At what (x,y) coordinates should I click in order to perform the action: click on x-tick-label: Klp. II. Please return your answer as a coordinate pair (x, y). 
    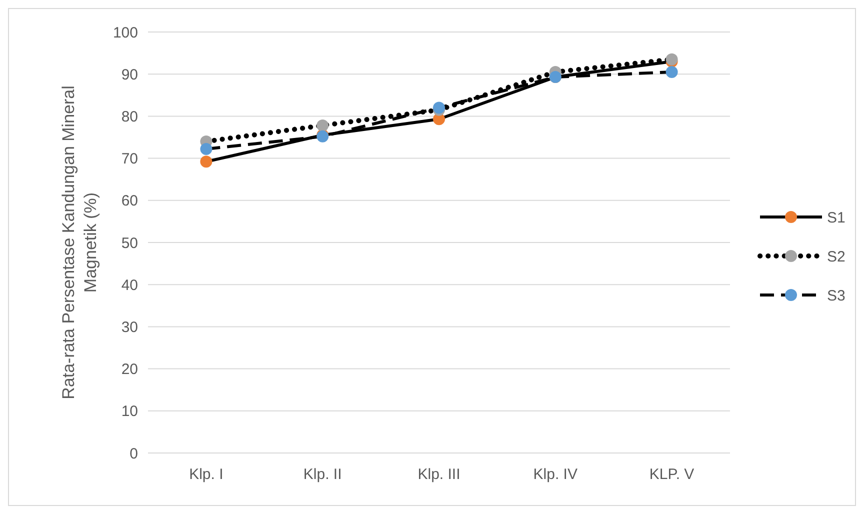
    Looking at the image, I should click on (322, 474).